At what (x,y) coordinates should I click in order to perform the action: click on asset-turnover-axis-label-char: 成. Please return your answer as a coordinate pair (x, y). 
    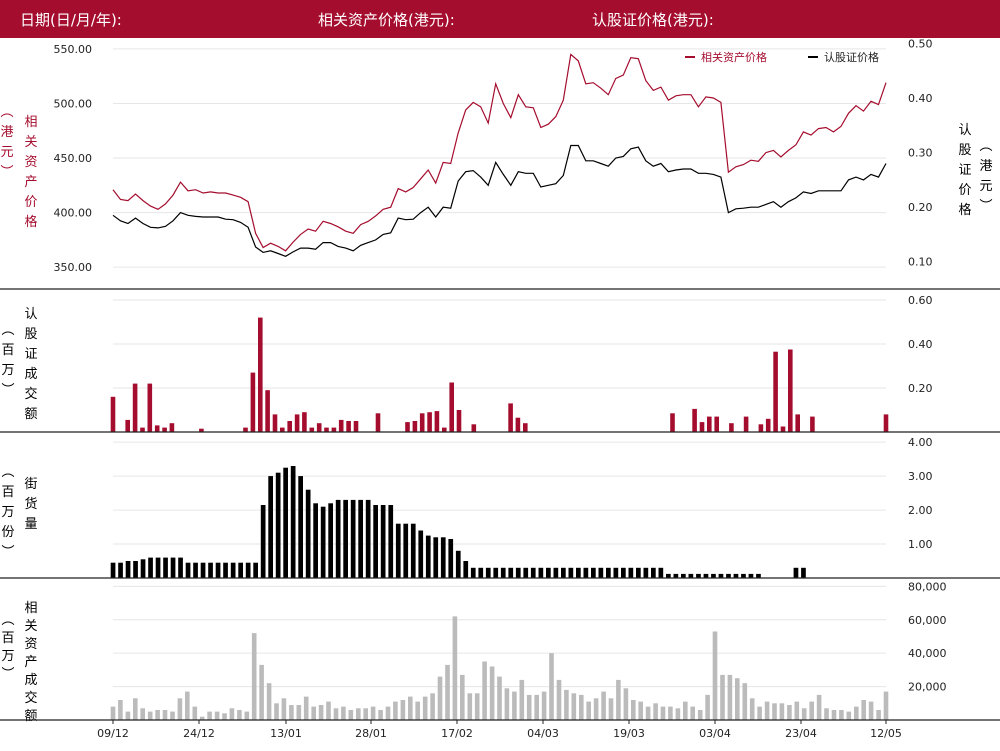
    Looking at the image, I should click on (30, 680).